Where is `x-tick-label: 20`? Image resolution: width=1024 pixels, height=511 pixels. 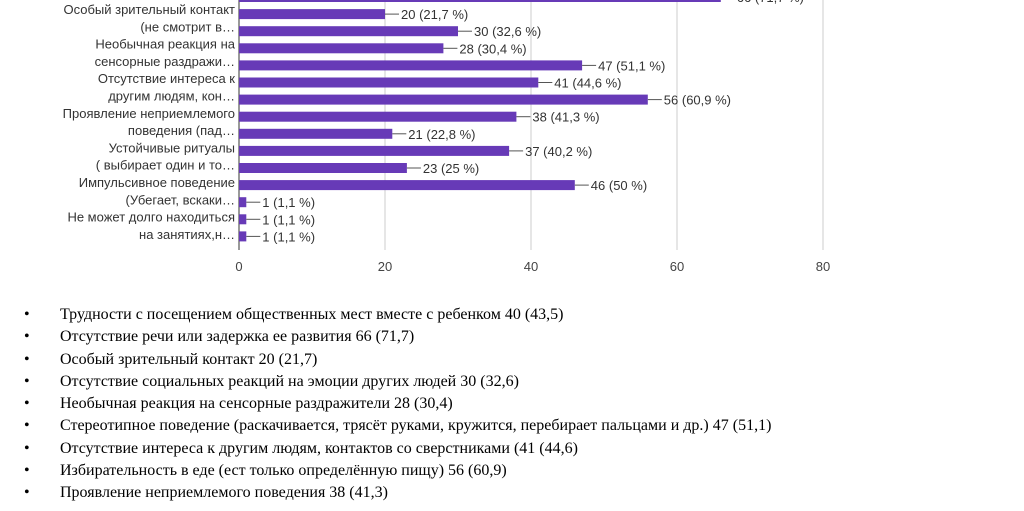 x-tick-label: 20 is located at coordinates (385, 266).